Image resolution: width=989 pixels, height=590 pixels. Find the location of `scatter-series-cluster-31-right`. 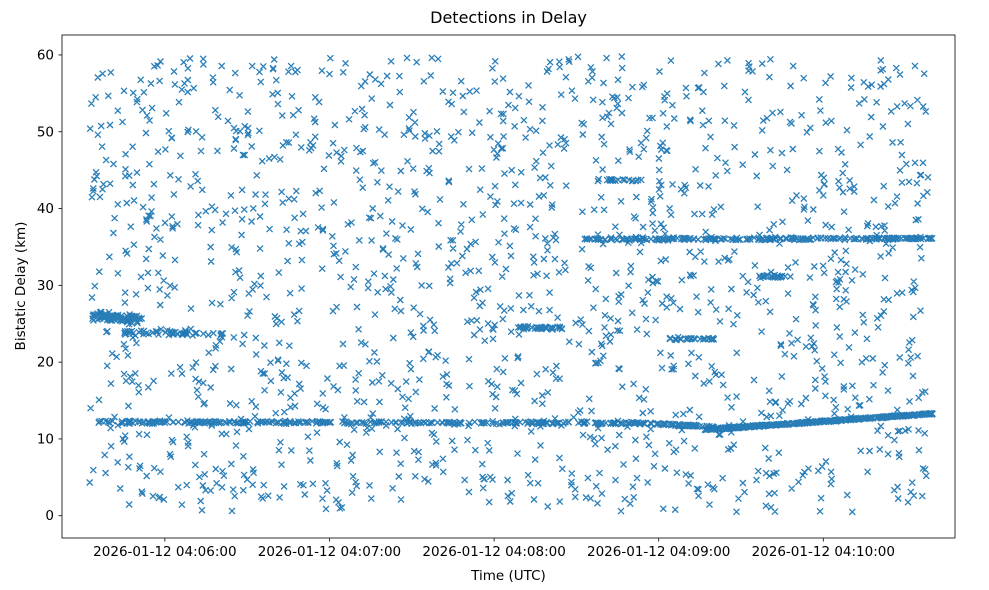

scatter-series-cluster-31-right is located at coordinates (775, 276).